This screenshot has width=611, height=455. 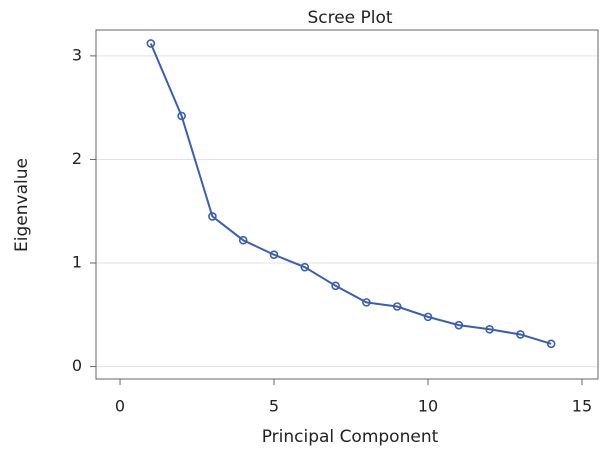 I want to click on chart-title: Scree Plot, so click(x=349, y=18).